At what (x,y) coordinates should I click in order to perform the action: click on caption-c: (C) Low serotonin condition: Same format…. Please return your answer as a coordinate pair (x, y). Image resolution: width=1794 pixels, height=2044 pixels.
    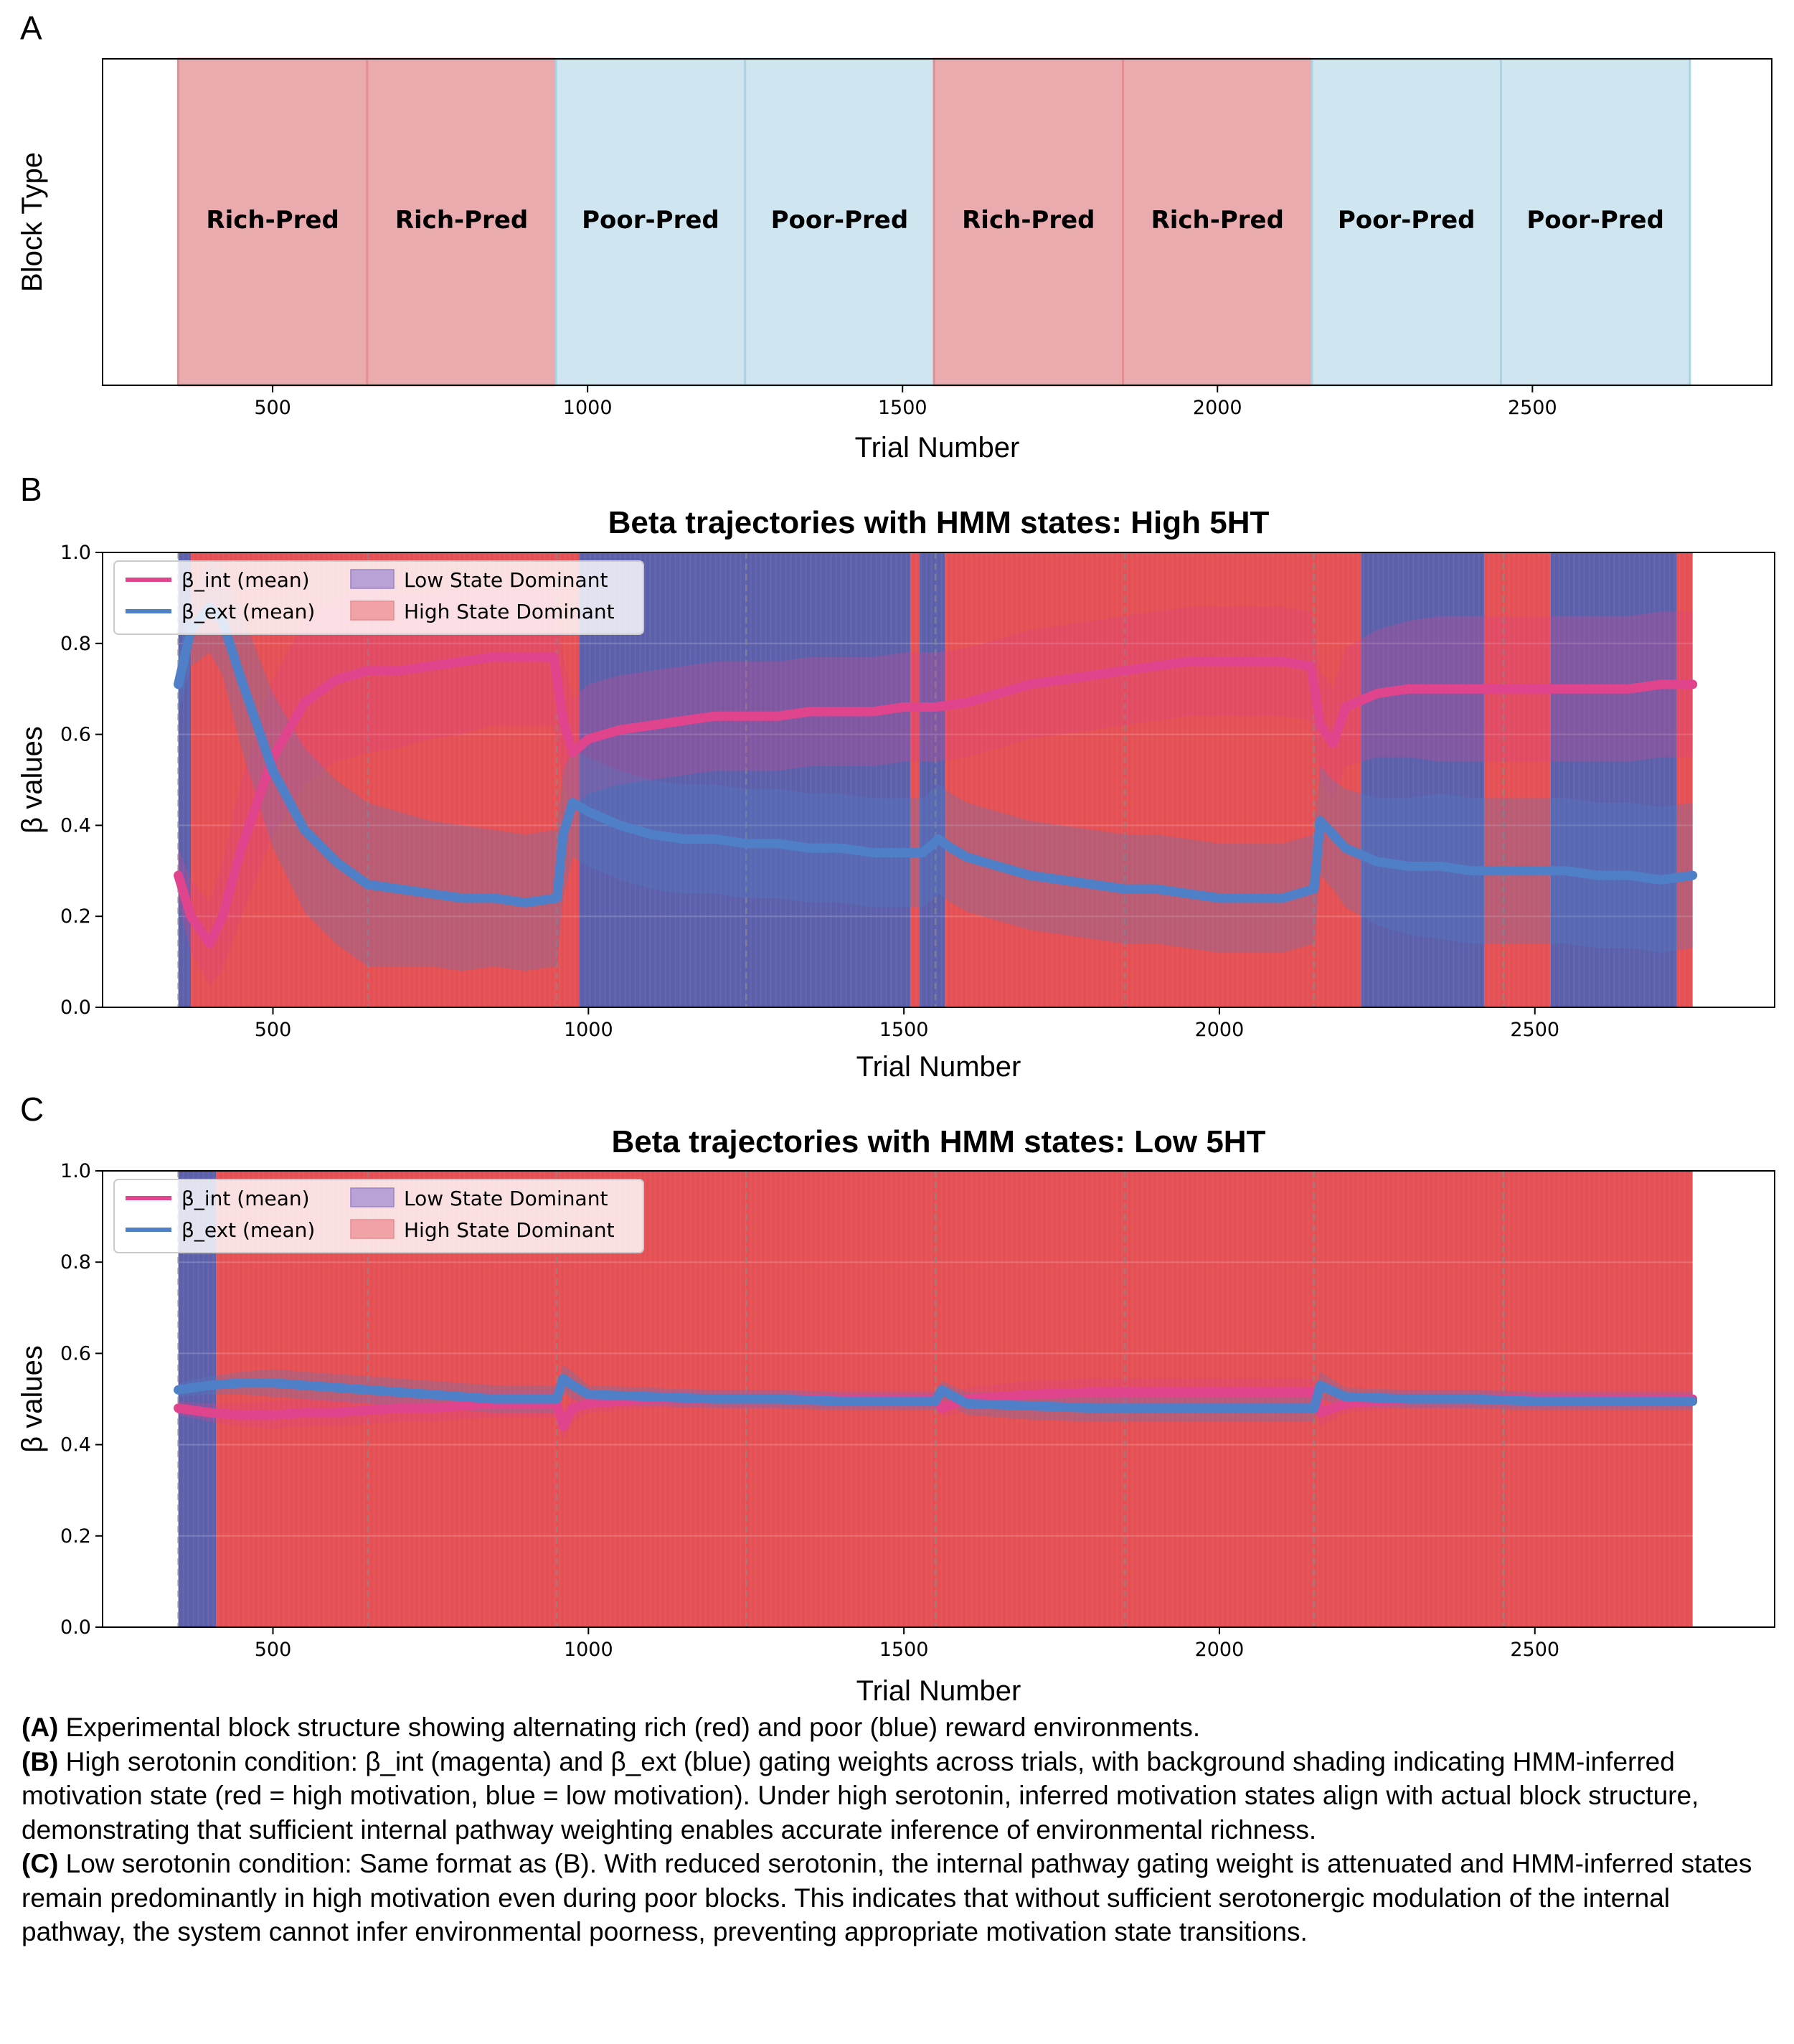
    Looking at the image, I should click on (897, 1898).